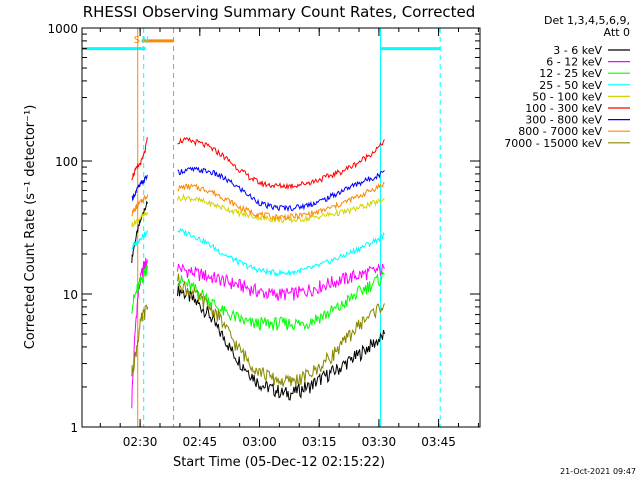 The width and height of the screenshot is (640, 480). Describe the element at coordinates (140, 205) in the screenshot. I see `series-line-7-seg1` at that location.